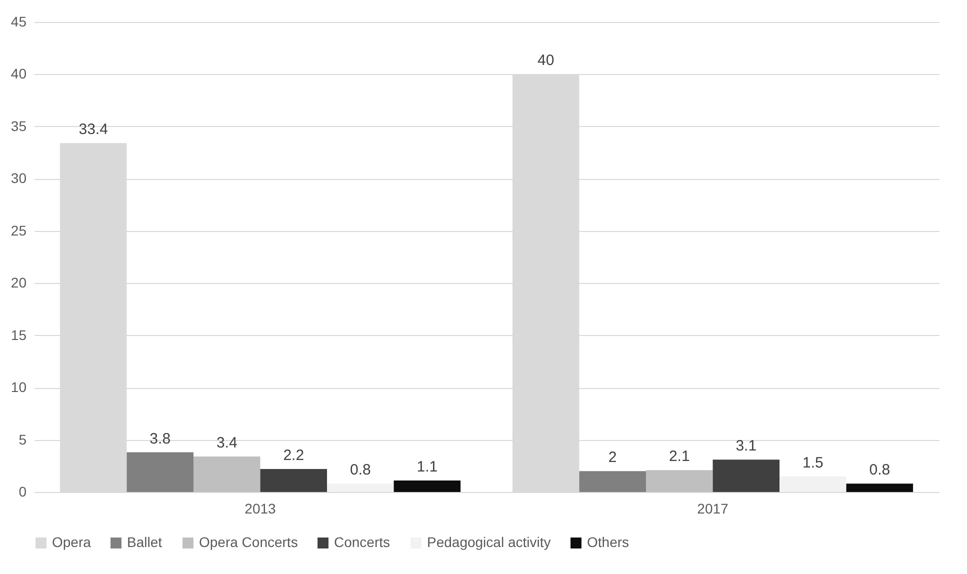  What do you see at coordinates (22, 439) in the screenshot?
I see `y-tick-label: 5` at bounding box center [22, 439].